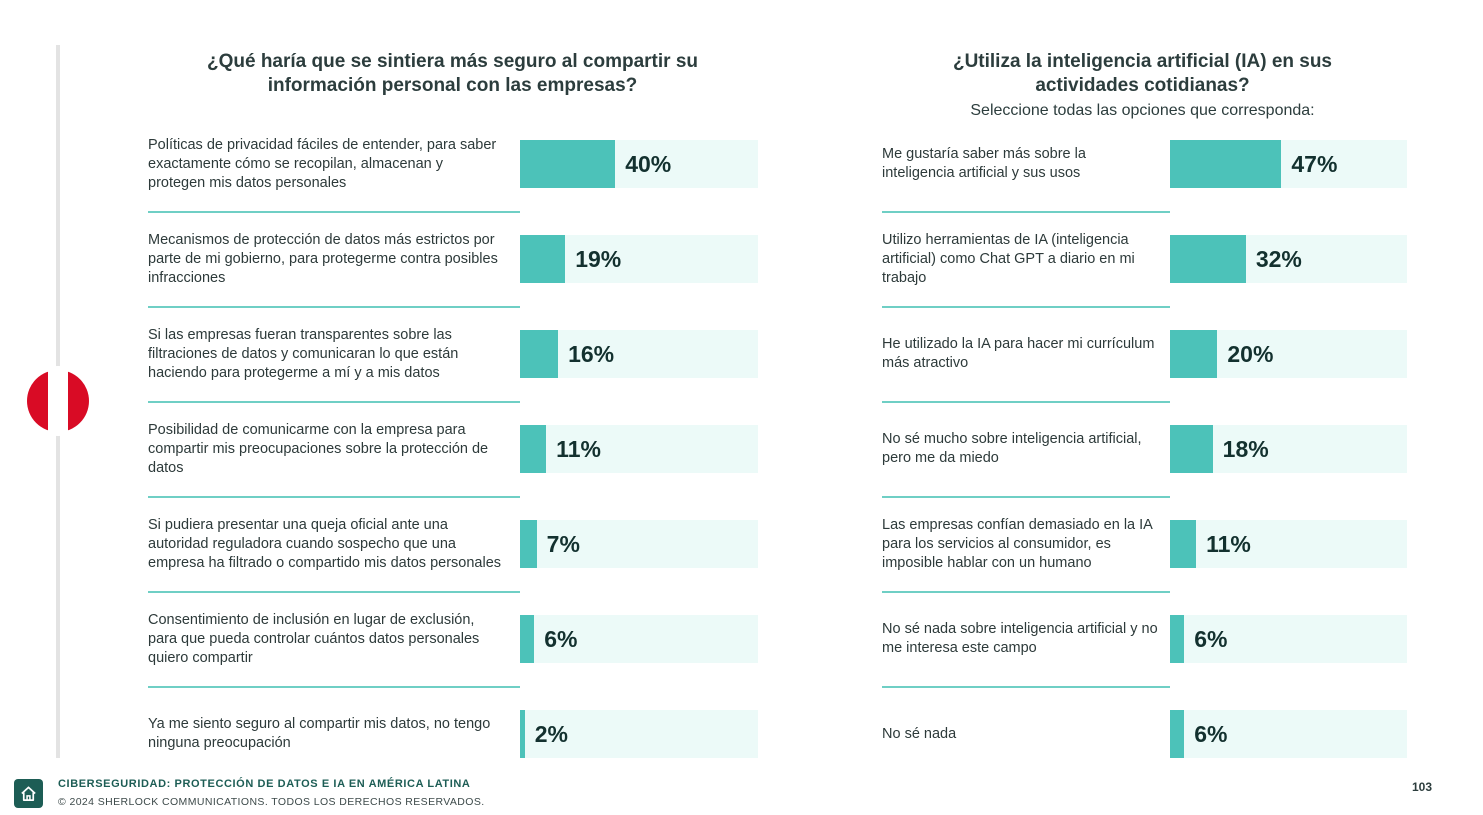  I want to click on bar-value-label: 40%, so click(648, 164).